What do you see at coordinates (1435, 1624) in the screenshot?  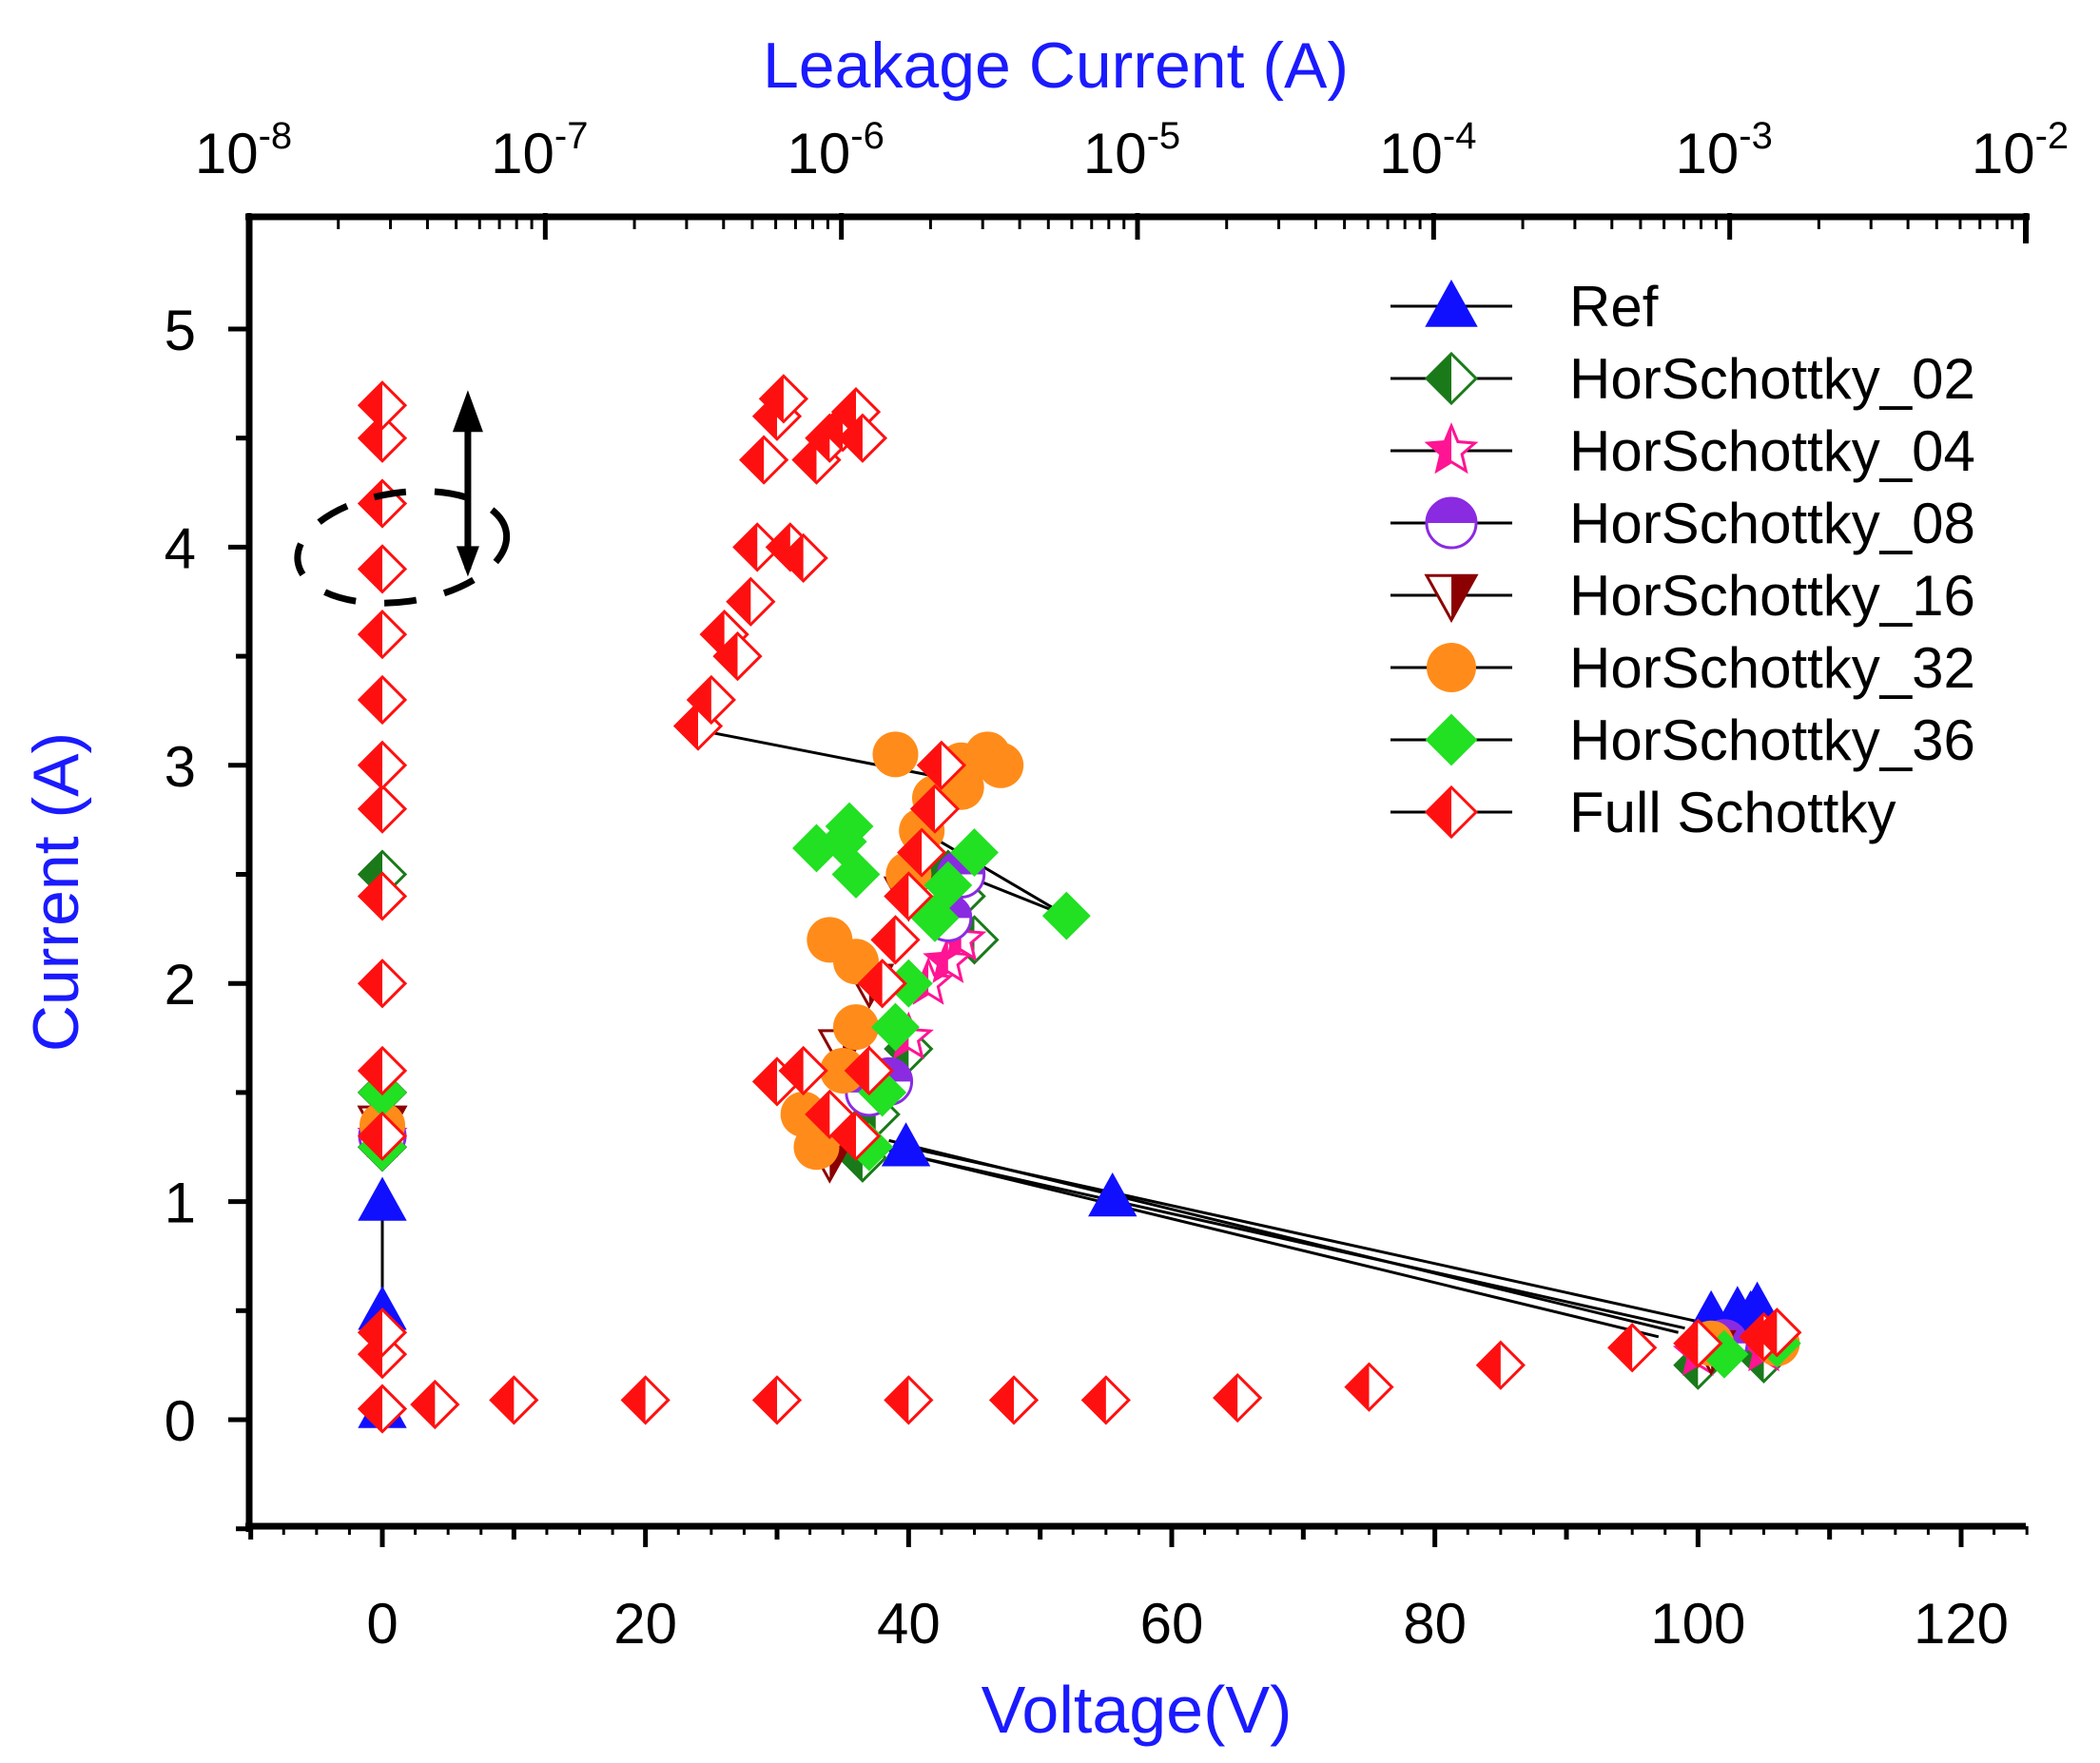 I see `x-tick-label: 80` at bounding box center [1435, 1624].